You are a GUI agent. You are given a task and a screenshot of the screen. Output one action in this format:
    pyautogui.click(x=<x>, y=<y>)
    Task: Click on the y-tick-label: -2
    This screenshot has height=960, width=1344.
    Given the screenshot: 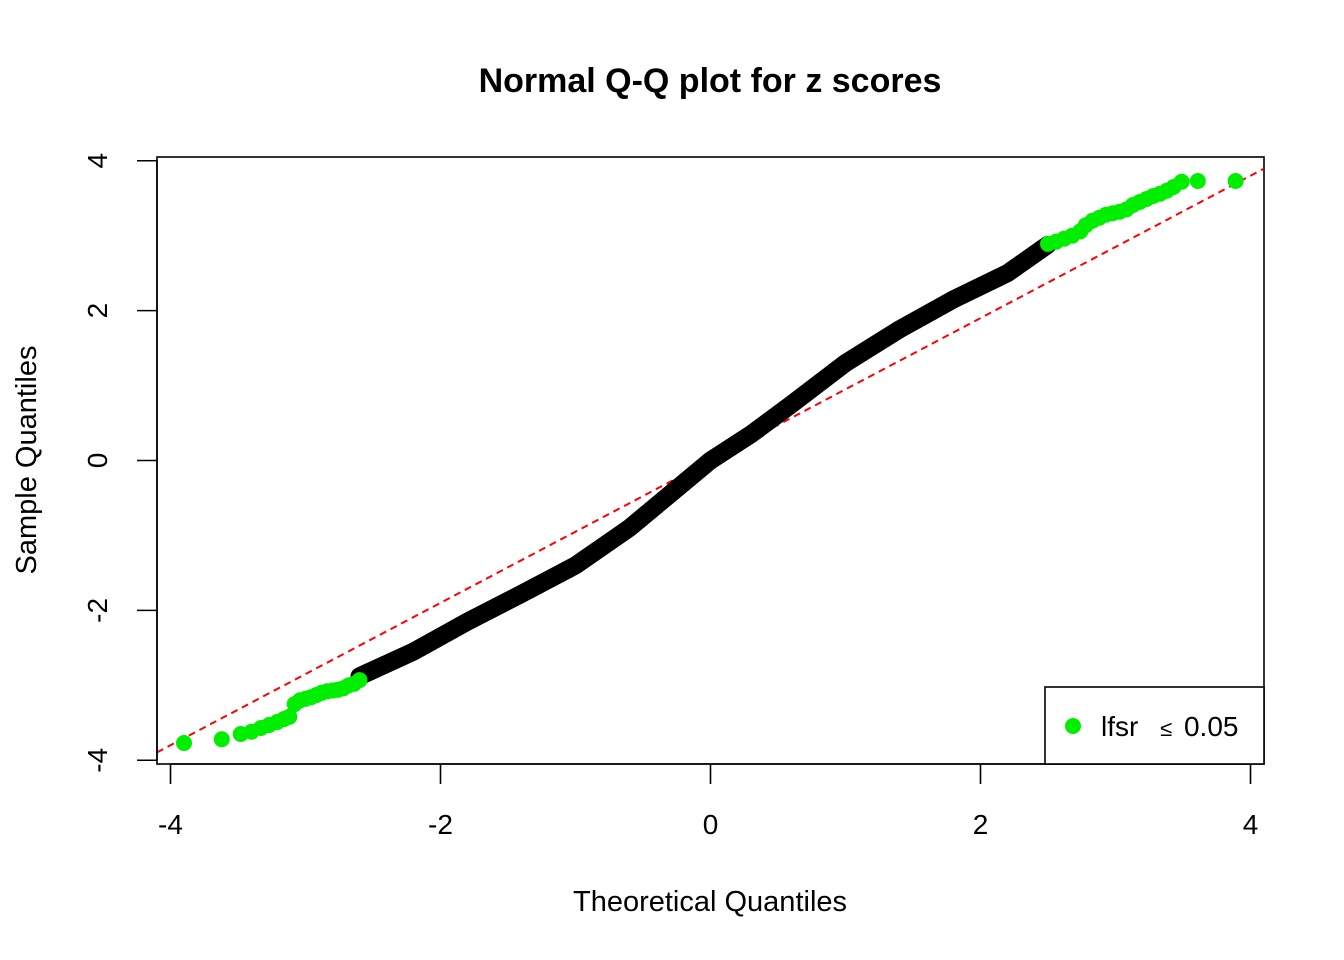 What is the action you would take?
    pyautogui.click(x=97, y=610)
    